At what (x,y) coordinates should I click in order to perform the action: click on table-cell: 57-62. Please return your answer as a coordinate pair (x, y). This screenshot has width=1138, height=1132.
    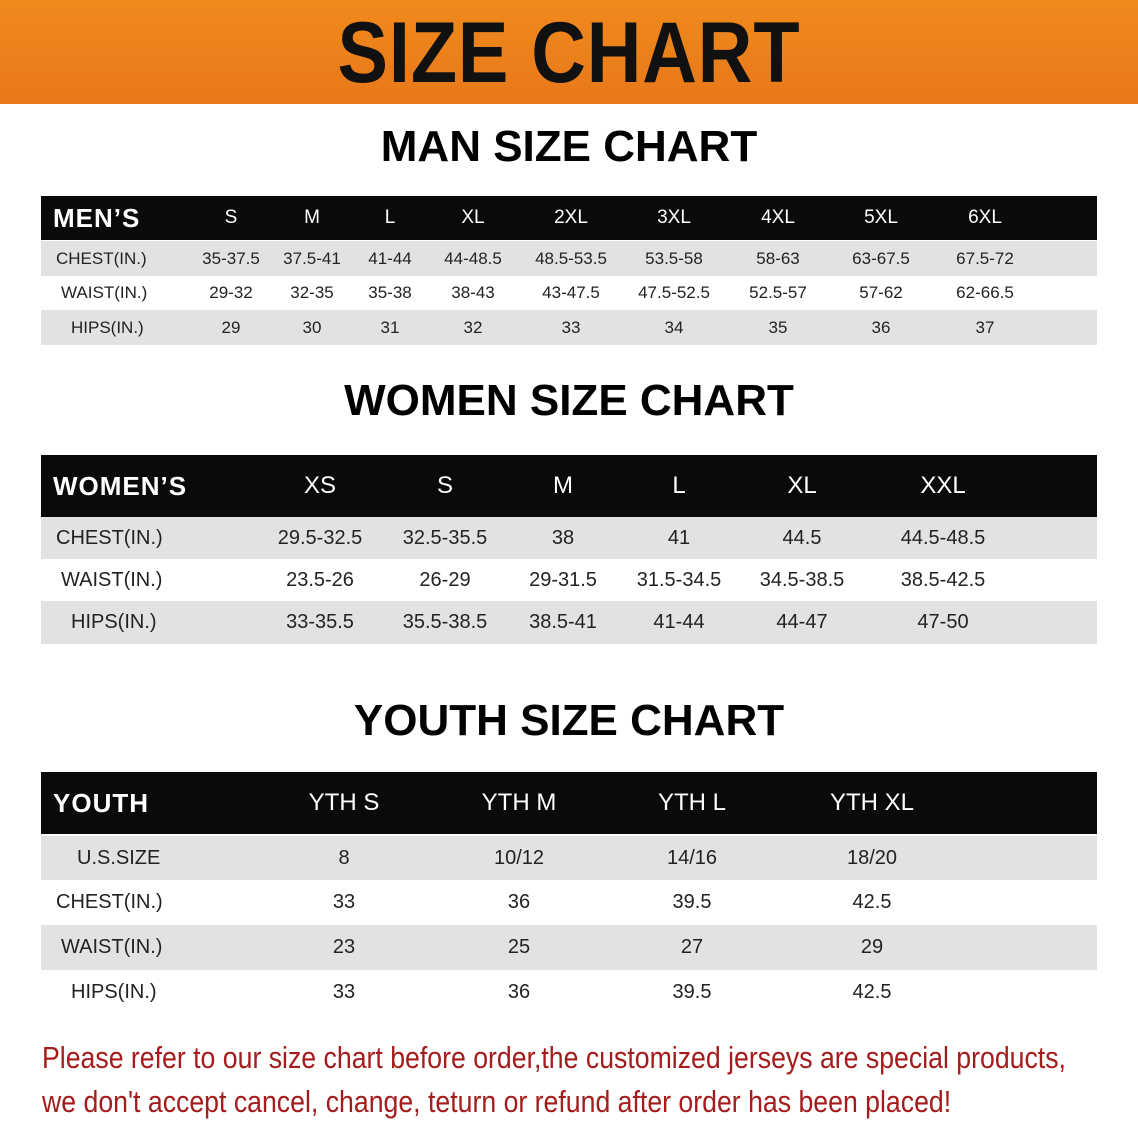
    Looking at the image, I should click on (881, 292).